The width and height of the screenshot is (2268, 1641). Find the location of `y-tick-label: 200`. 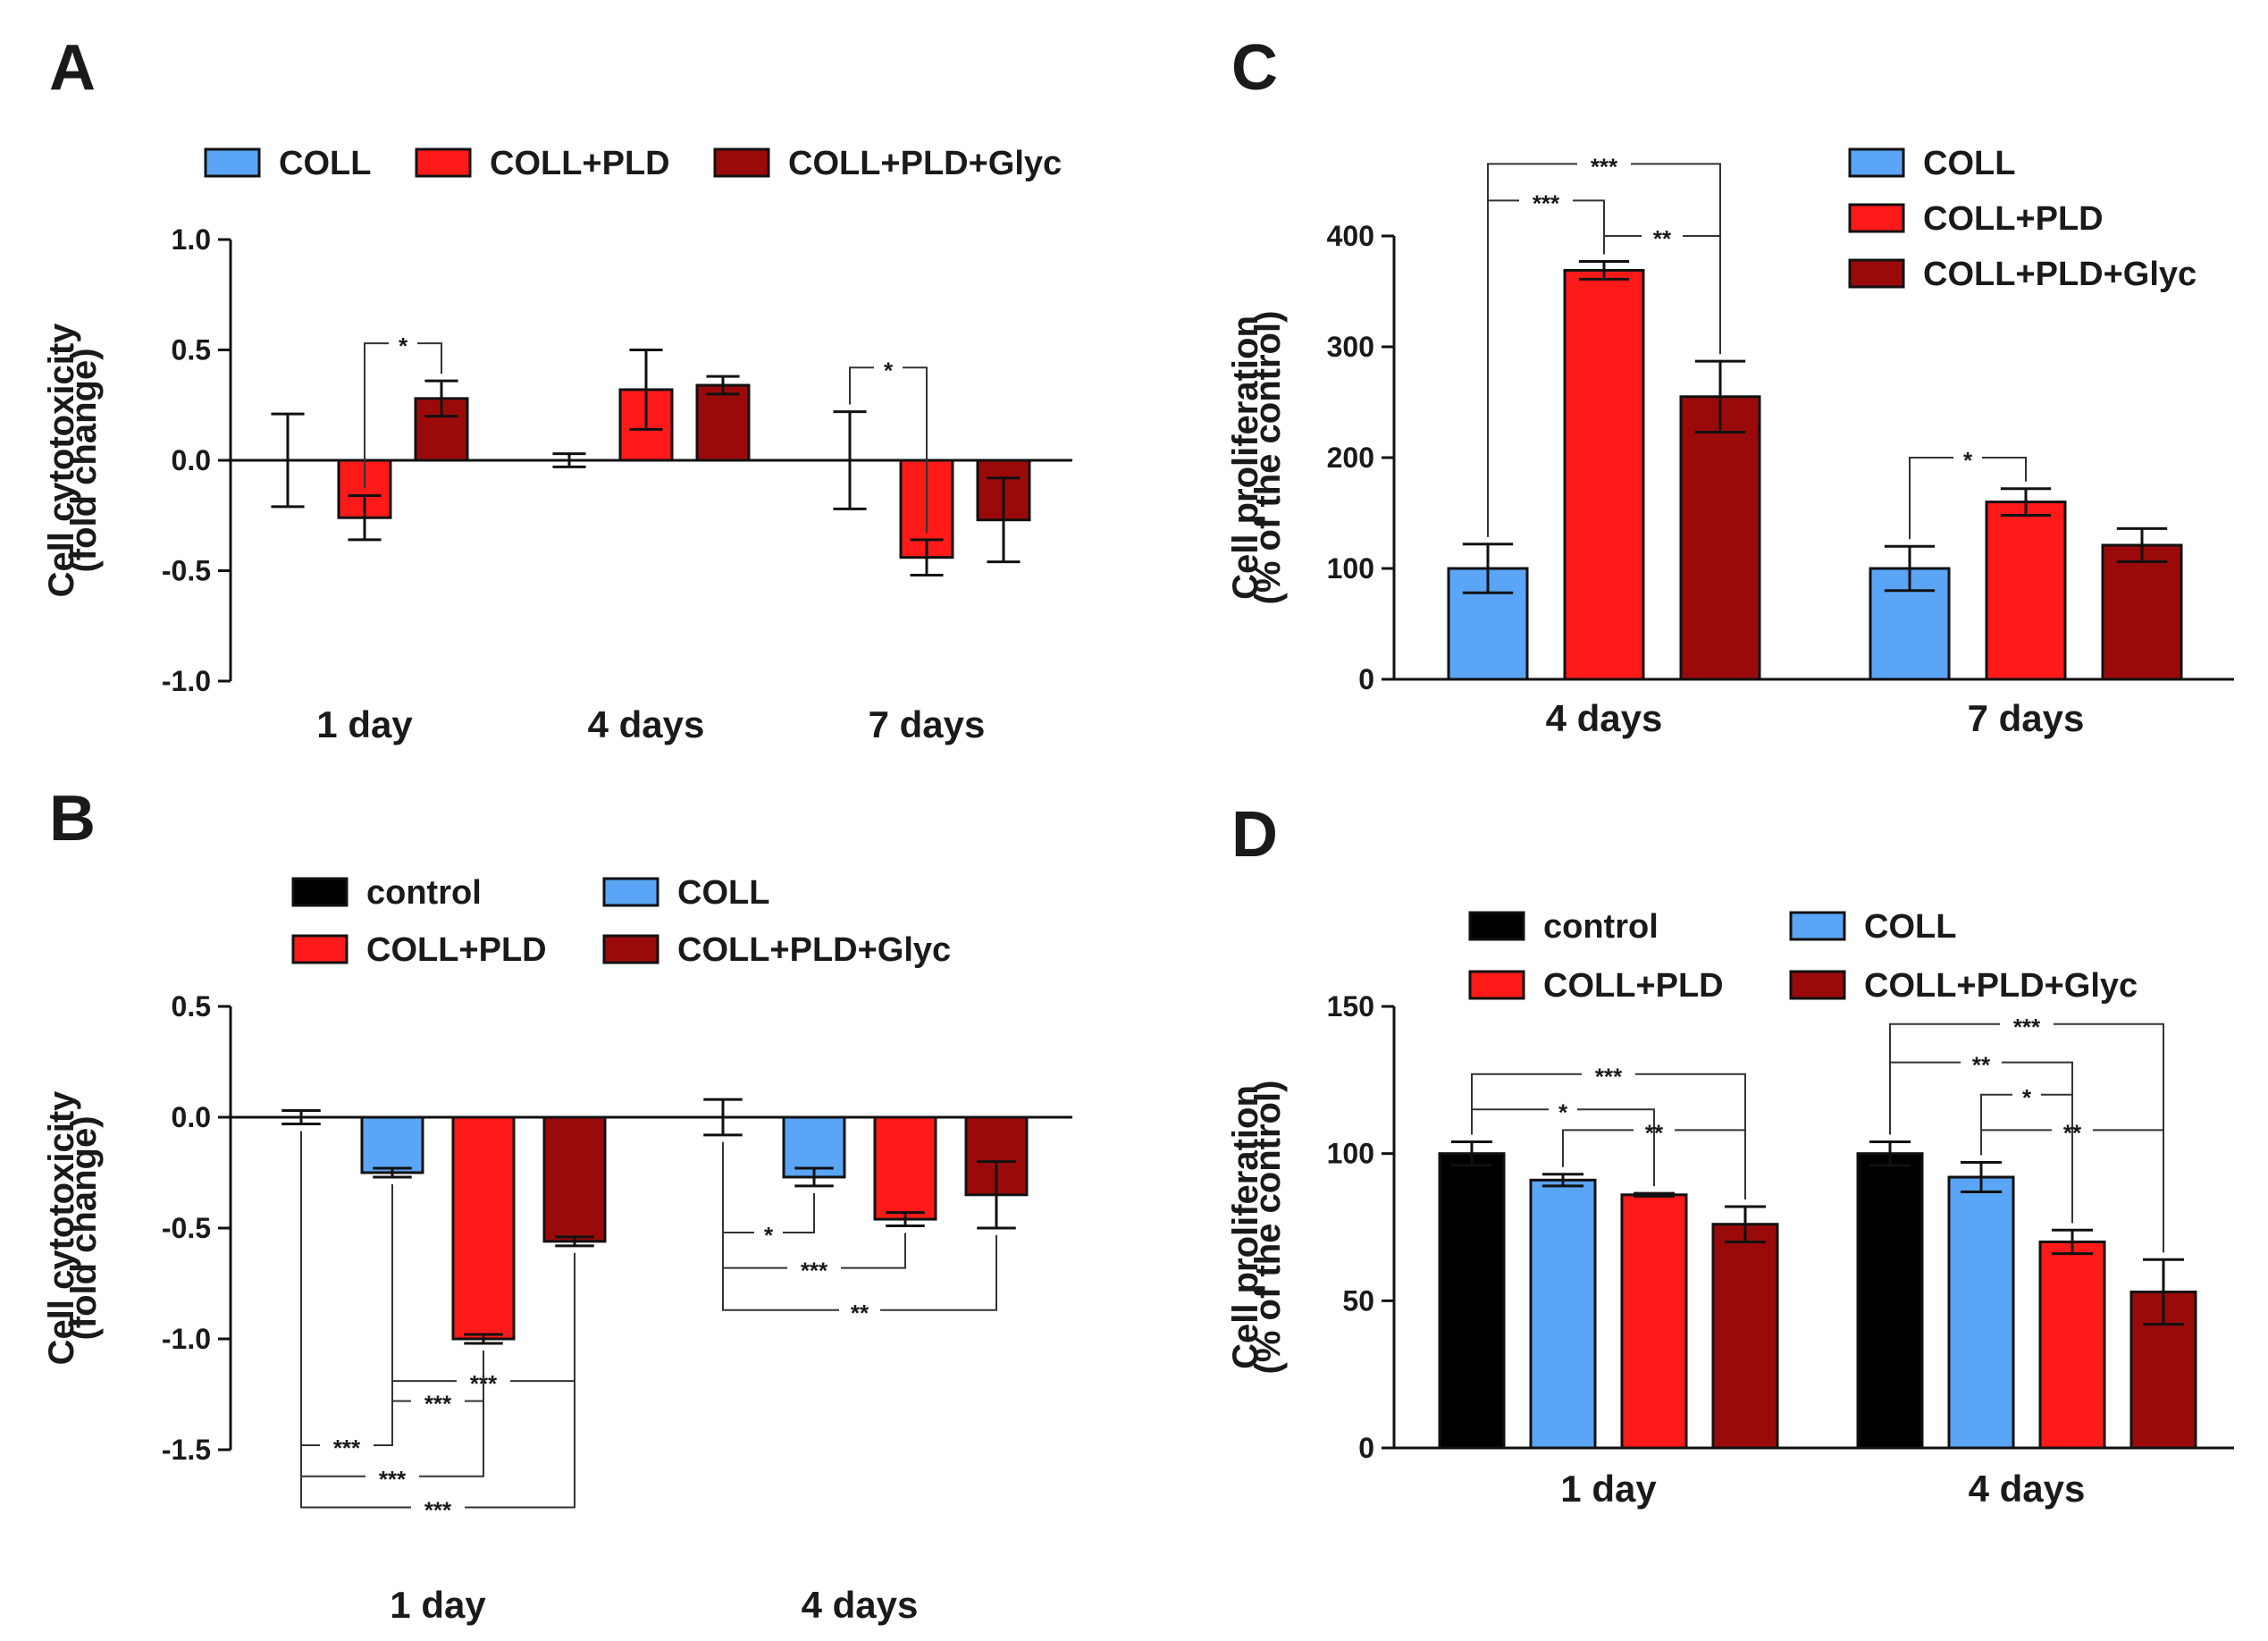

y-tick-label: 200 is located at coordinates (1350, 458).